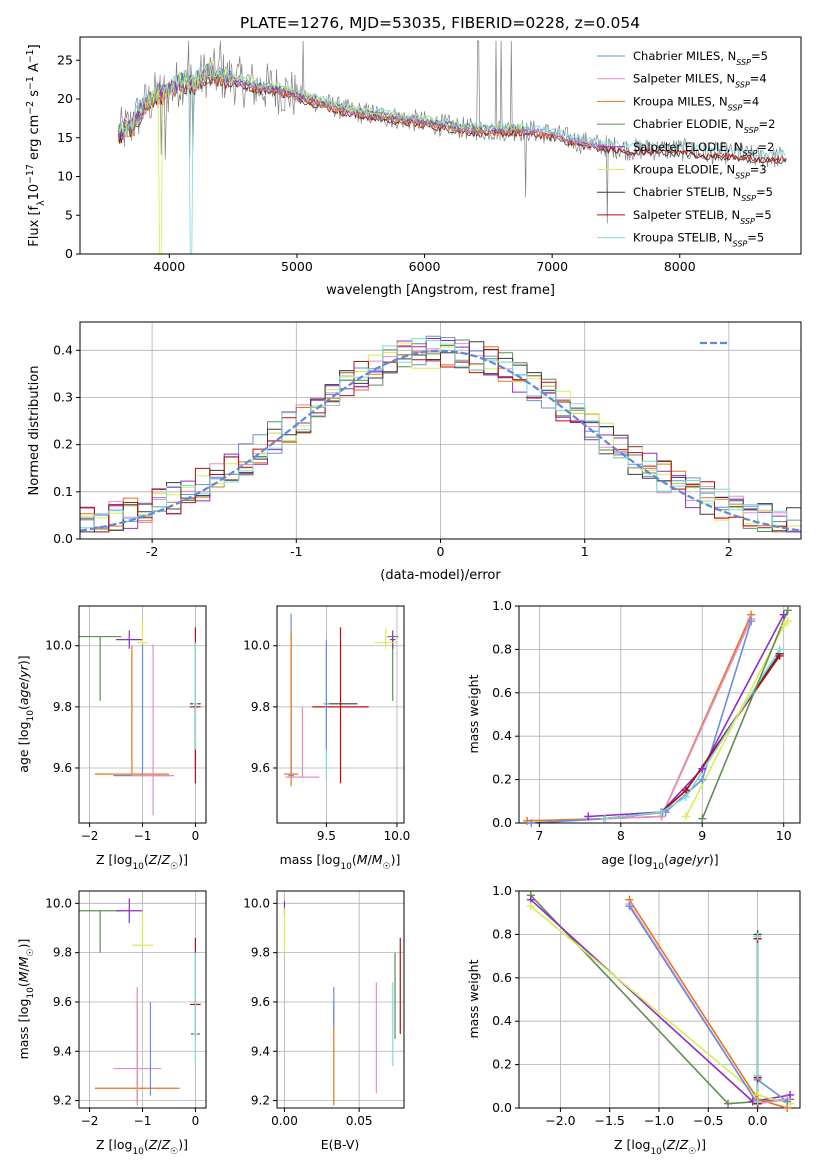  I want to click on x-tick-label: 0.05, so click(359, 1121).